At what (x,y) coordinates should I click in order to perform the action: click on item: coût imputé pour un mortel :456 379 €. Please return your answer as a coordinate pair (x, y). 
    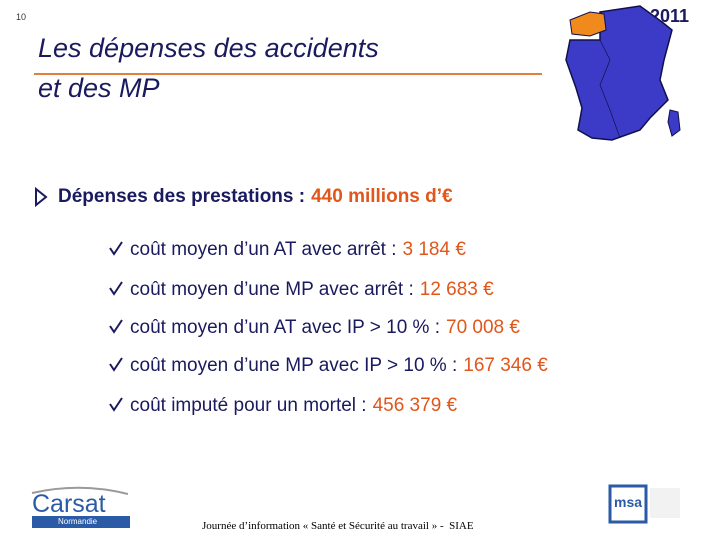
    Looking at the image, I should click on (293, 406).